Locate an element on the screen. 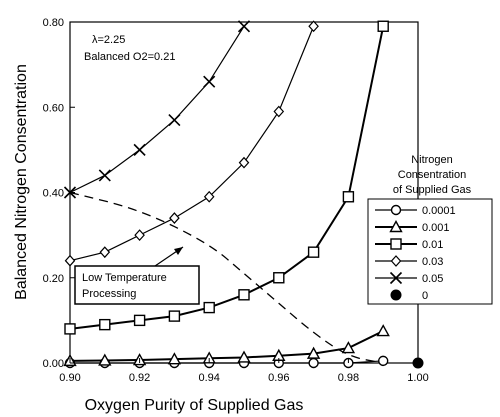 The width and height of the screenshot is (500, 417). legend-title-2: Consentration is located at coordinates (432, 175).